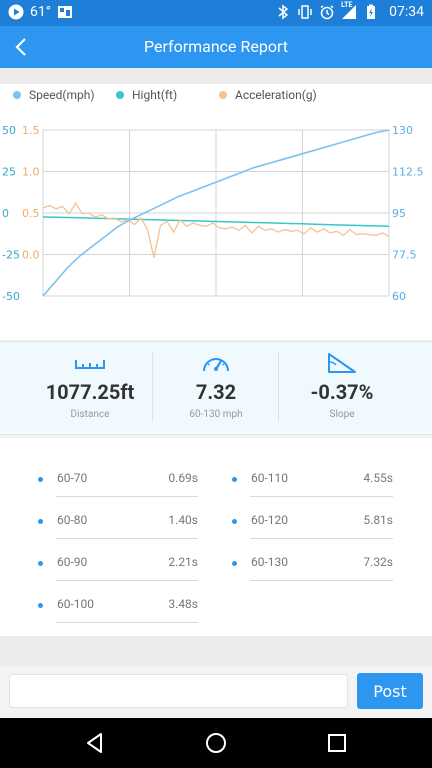 This screenshot has width=432, height=768. I want to click on split-time: 1.40s, so click(183, 520).